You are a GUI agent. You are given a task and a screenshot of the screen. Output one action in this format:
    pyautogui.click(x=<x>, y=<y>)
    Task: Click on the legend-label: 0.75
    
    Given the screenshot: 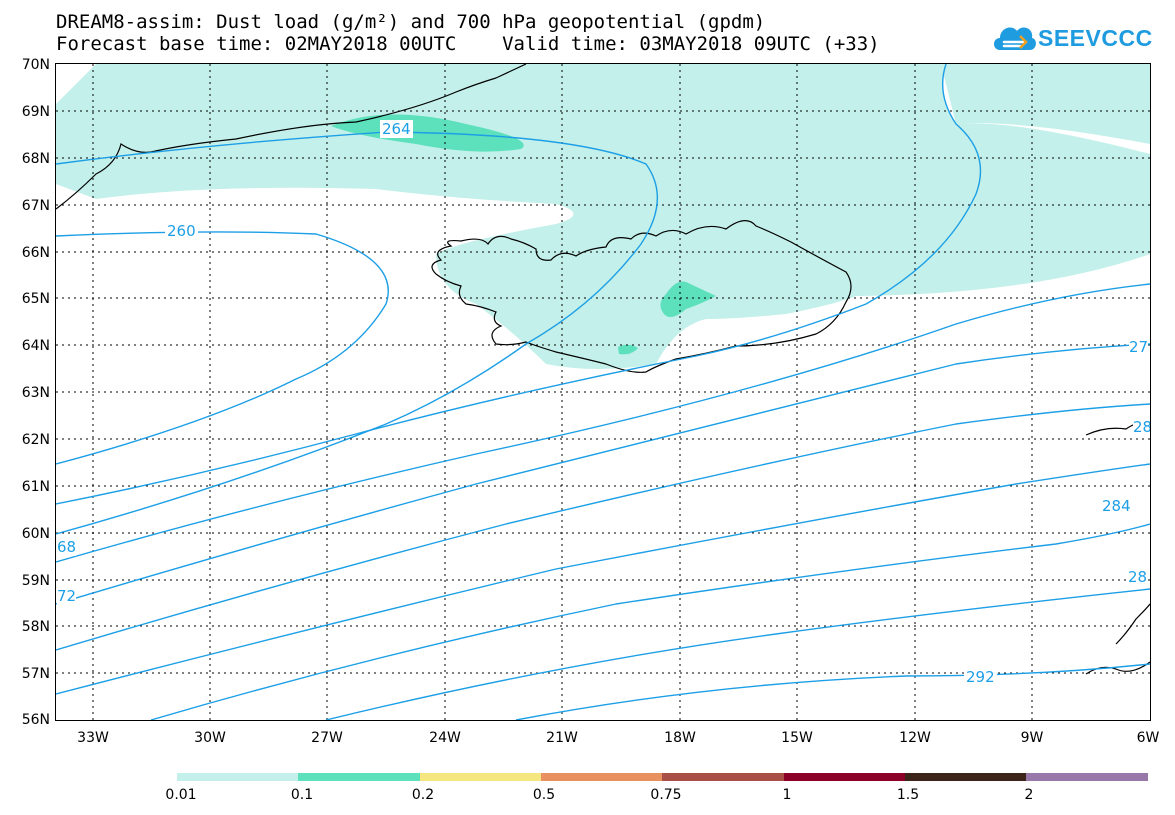 What is the action you would take?
    pyautogui.click(x=666, y=795)
    